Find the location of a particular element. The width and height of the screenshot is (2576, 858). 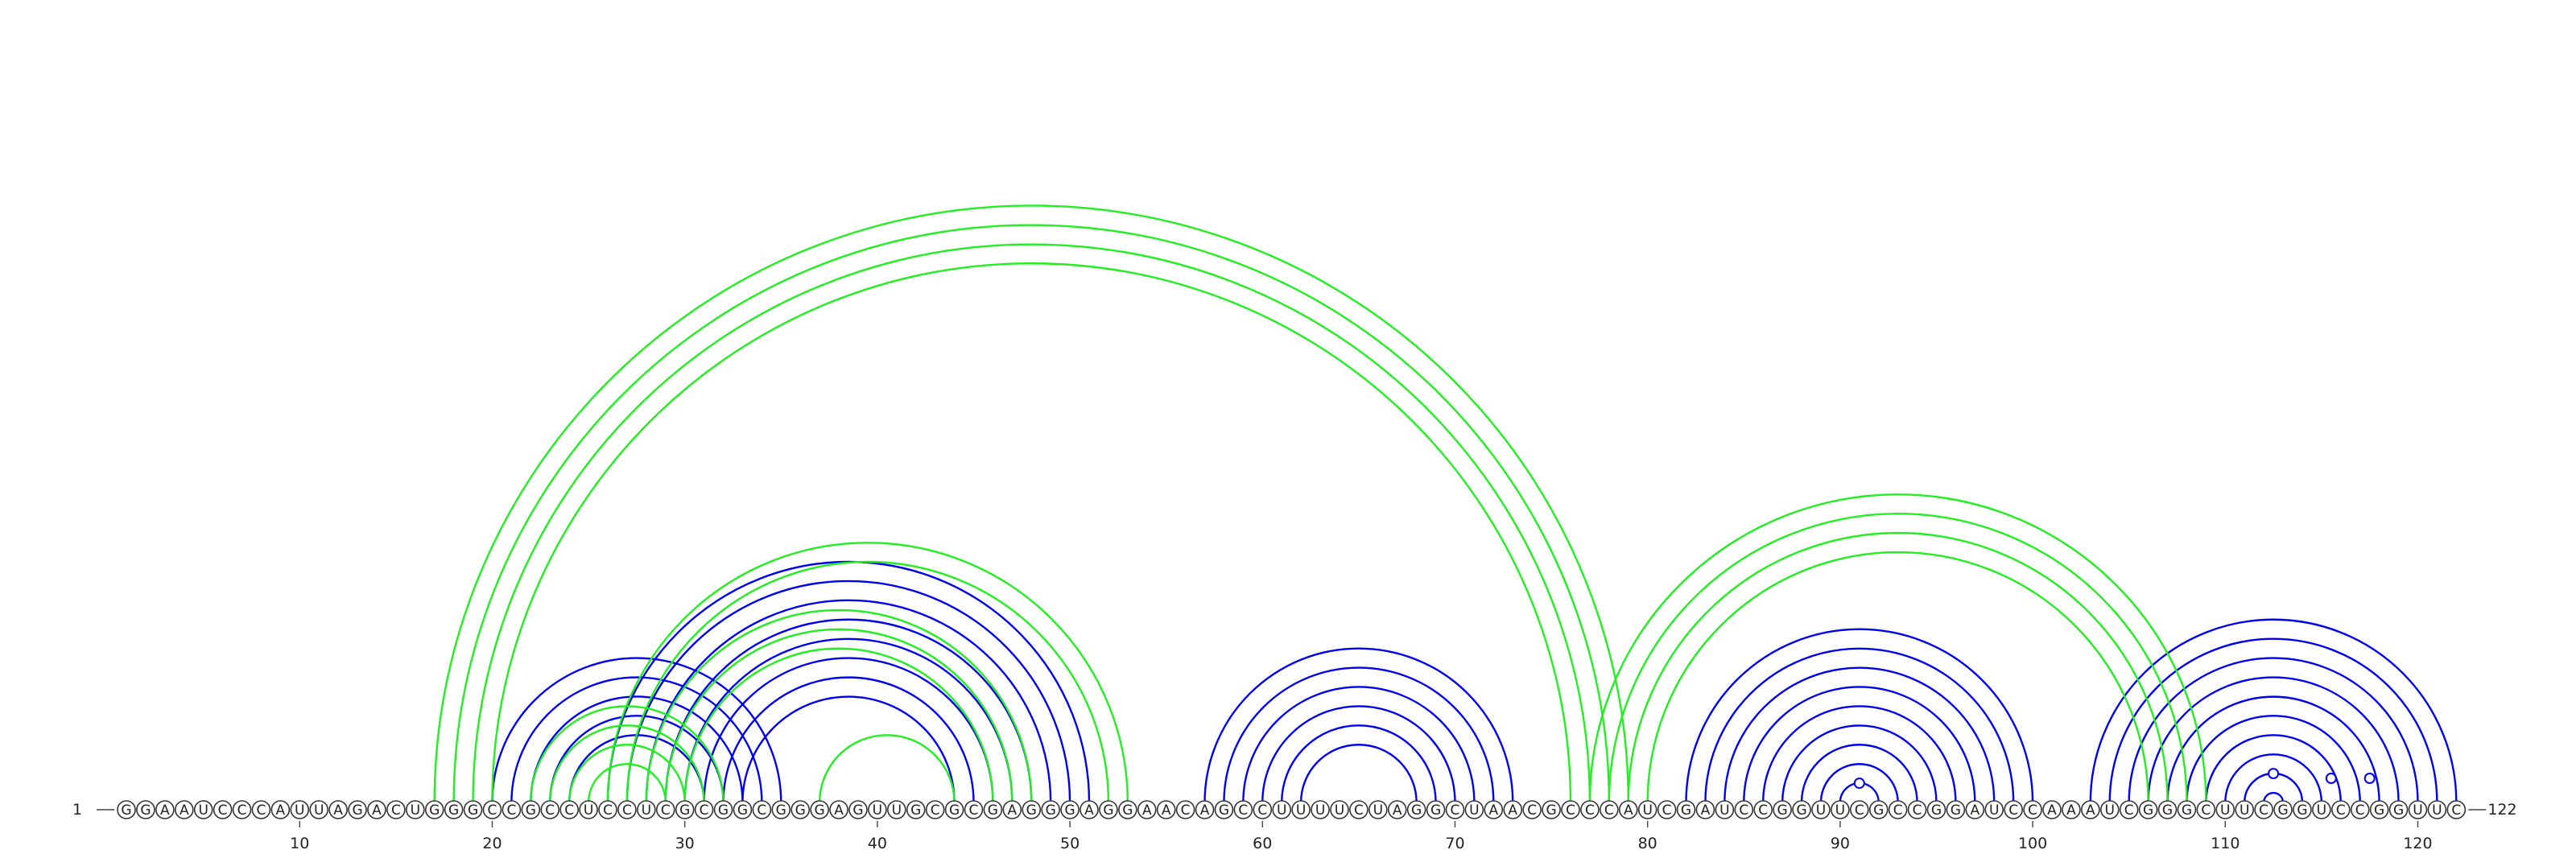

tick-label: 70 is located at coordinates (1454, 844).